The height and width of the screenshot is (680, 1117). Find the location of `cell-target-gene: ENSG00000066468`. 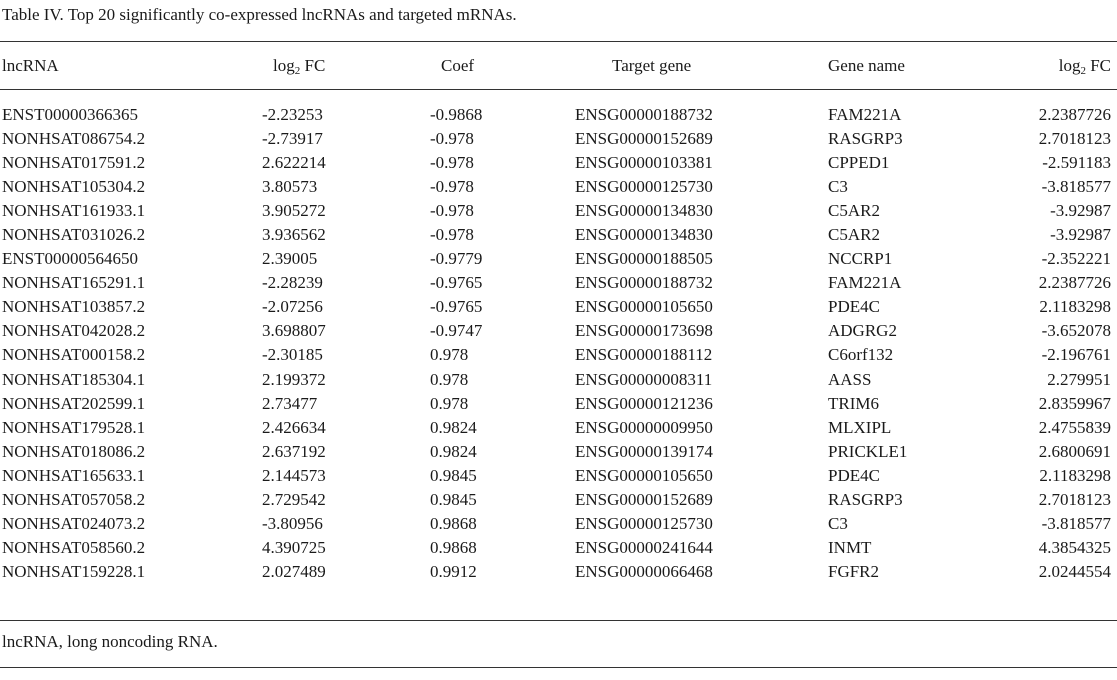

cell-target-gene: ENSG00000066468 is located at coordinates (644, 571).